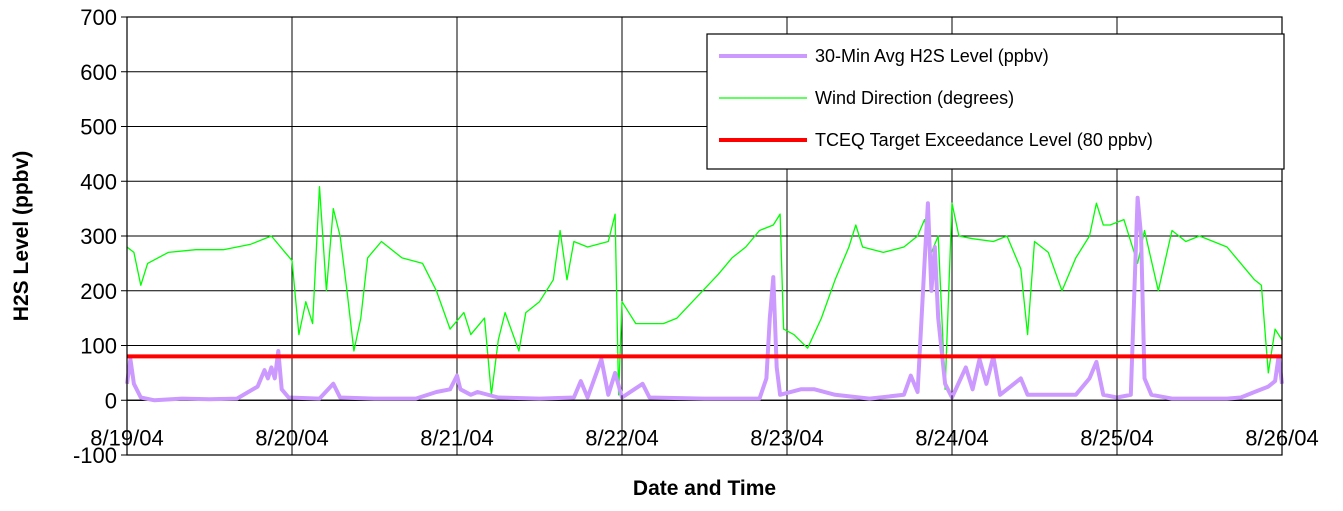  I want to click on x-tick-label: 8/21/04, so click(456, 437).